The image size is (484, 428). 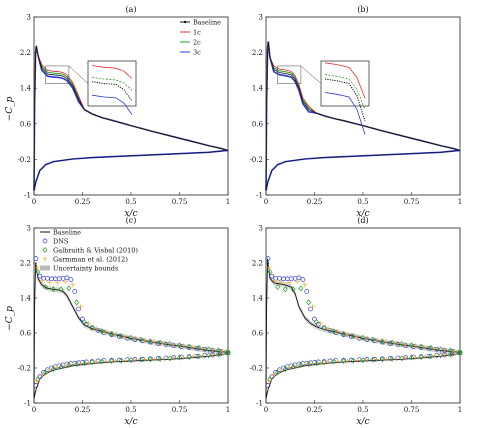 What do you see at coordinates (85, 269) in the screenshot?
I see `legend-entry: Uncertainty bounds` at bounding box center [85, 269].